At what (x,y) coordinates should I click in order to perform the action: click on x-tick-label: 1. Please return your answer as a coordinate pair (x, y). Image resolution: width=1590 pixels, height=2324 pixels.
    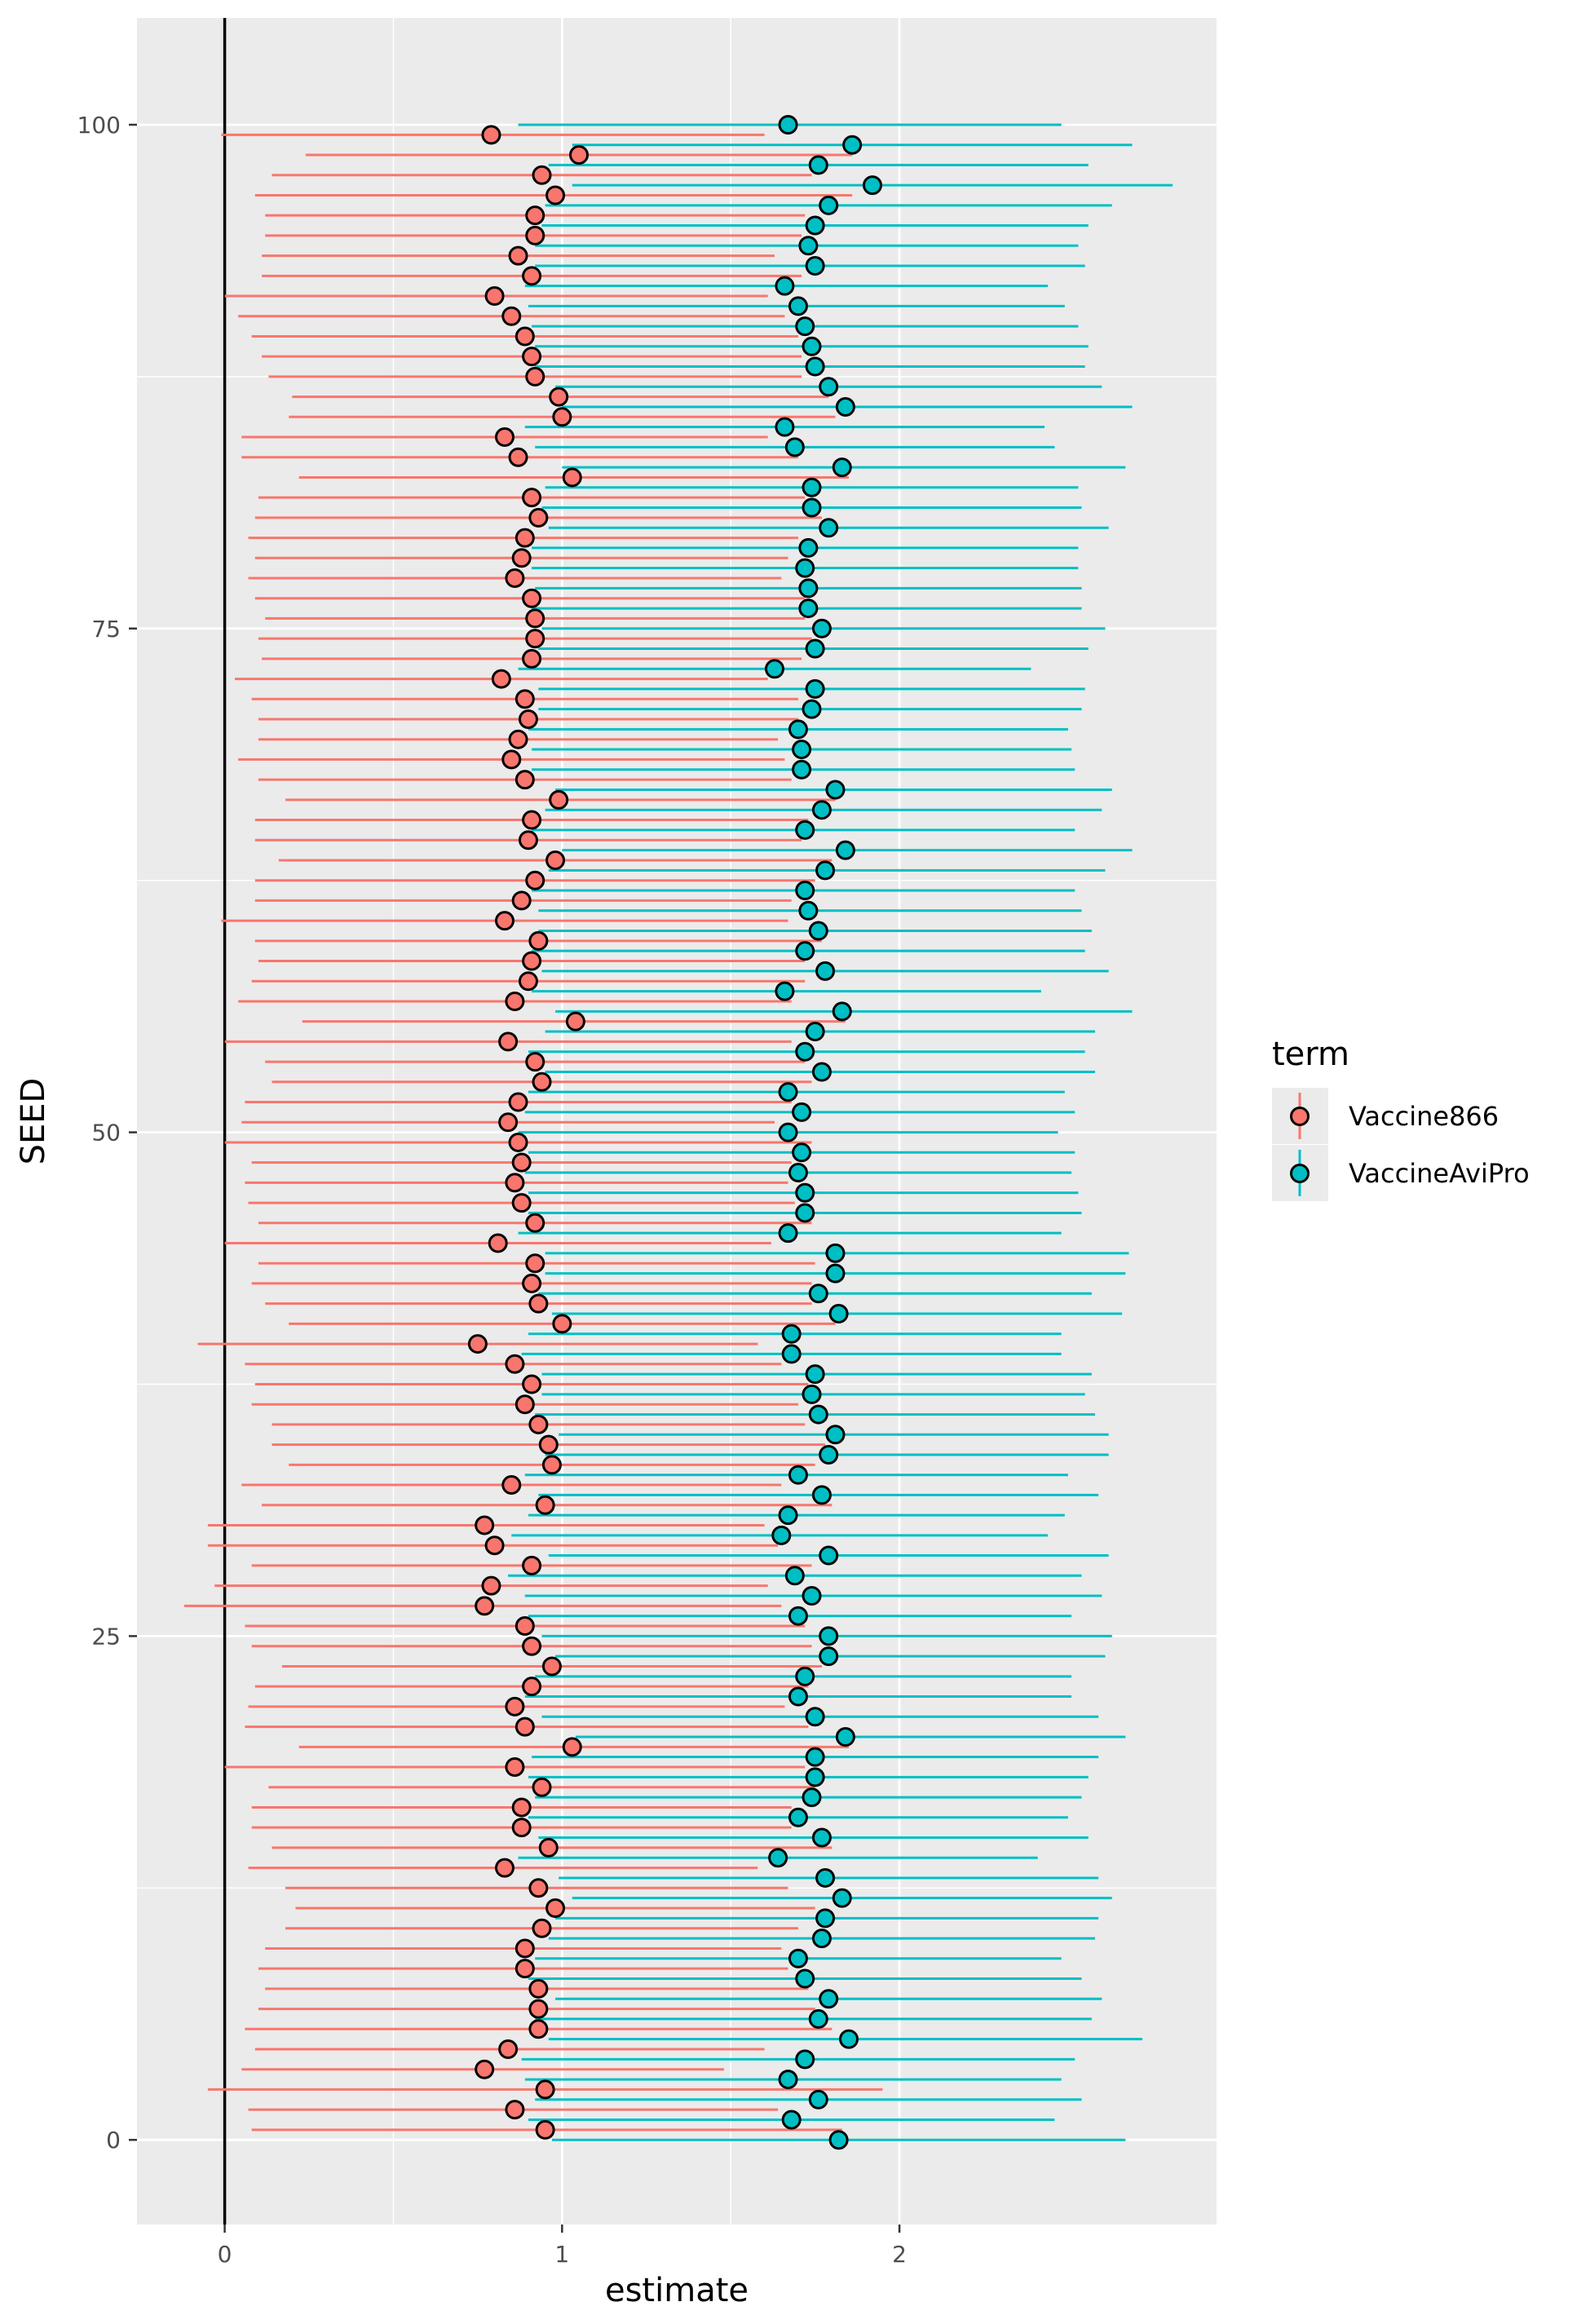
    Looking at the image, I should click on (561, 2254).